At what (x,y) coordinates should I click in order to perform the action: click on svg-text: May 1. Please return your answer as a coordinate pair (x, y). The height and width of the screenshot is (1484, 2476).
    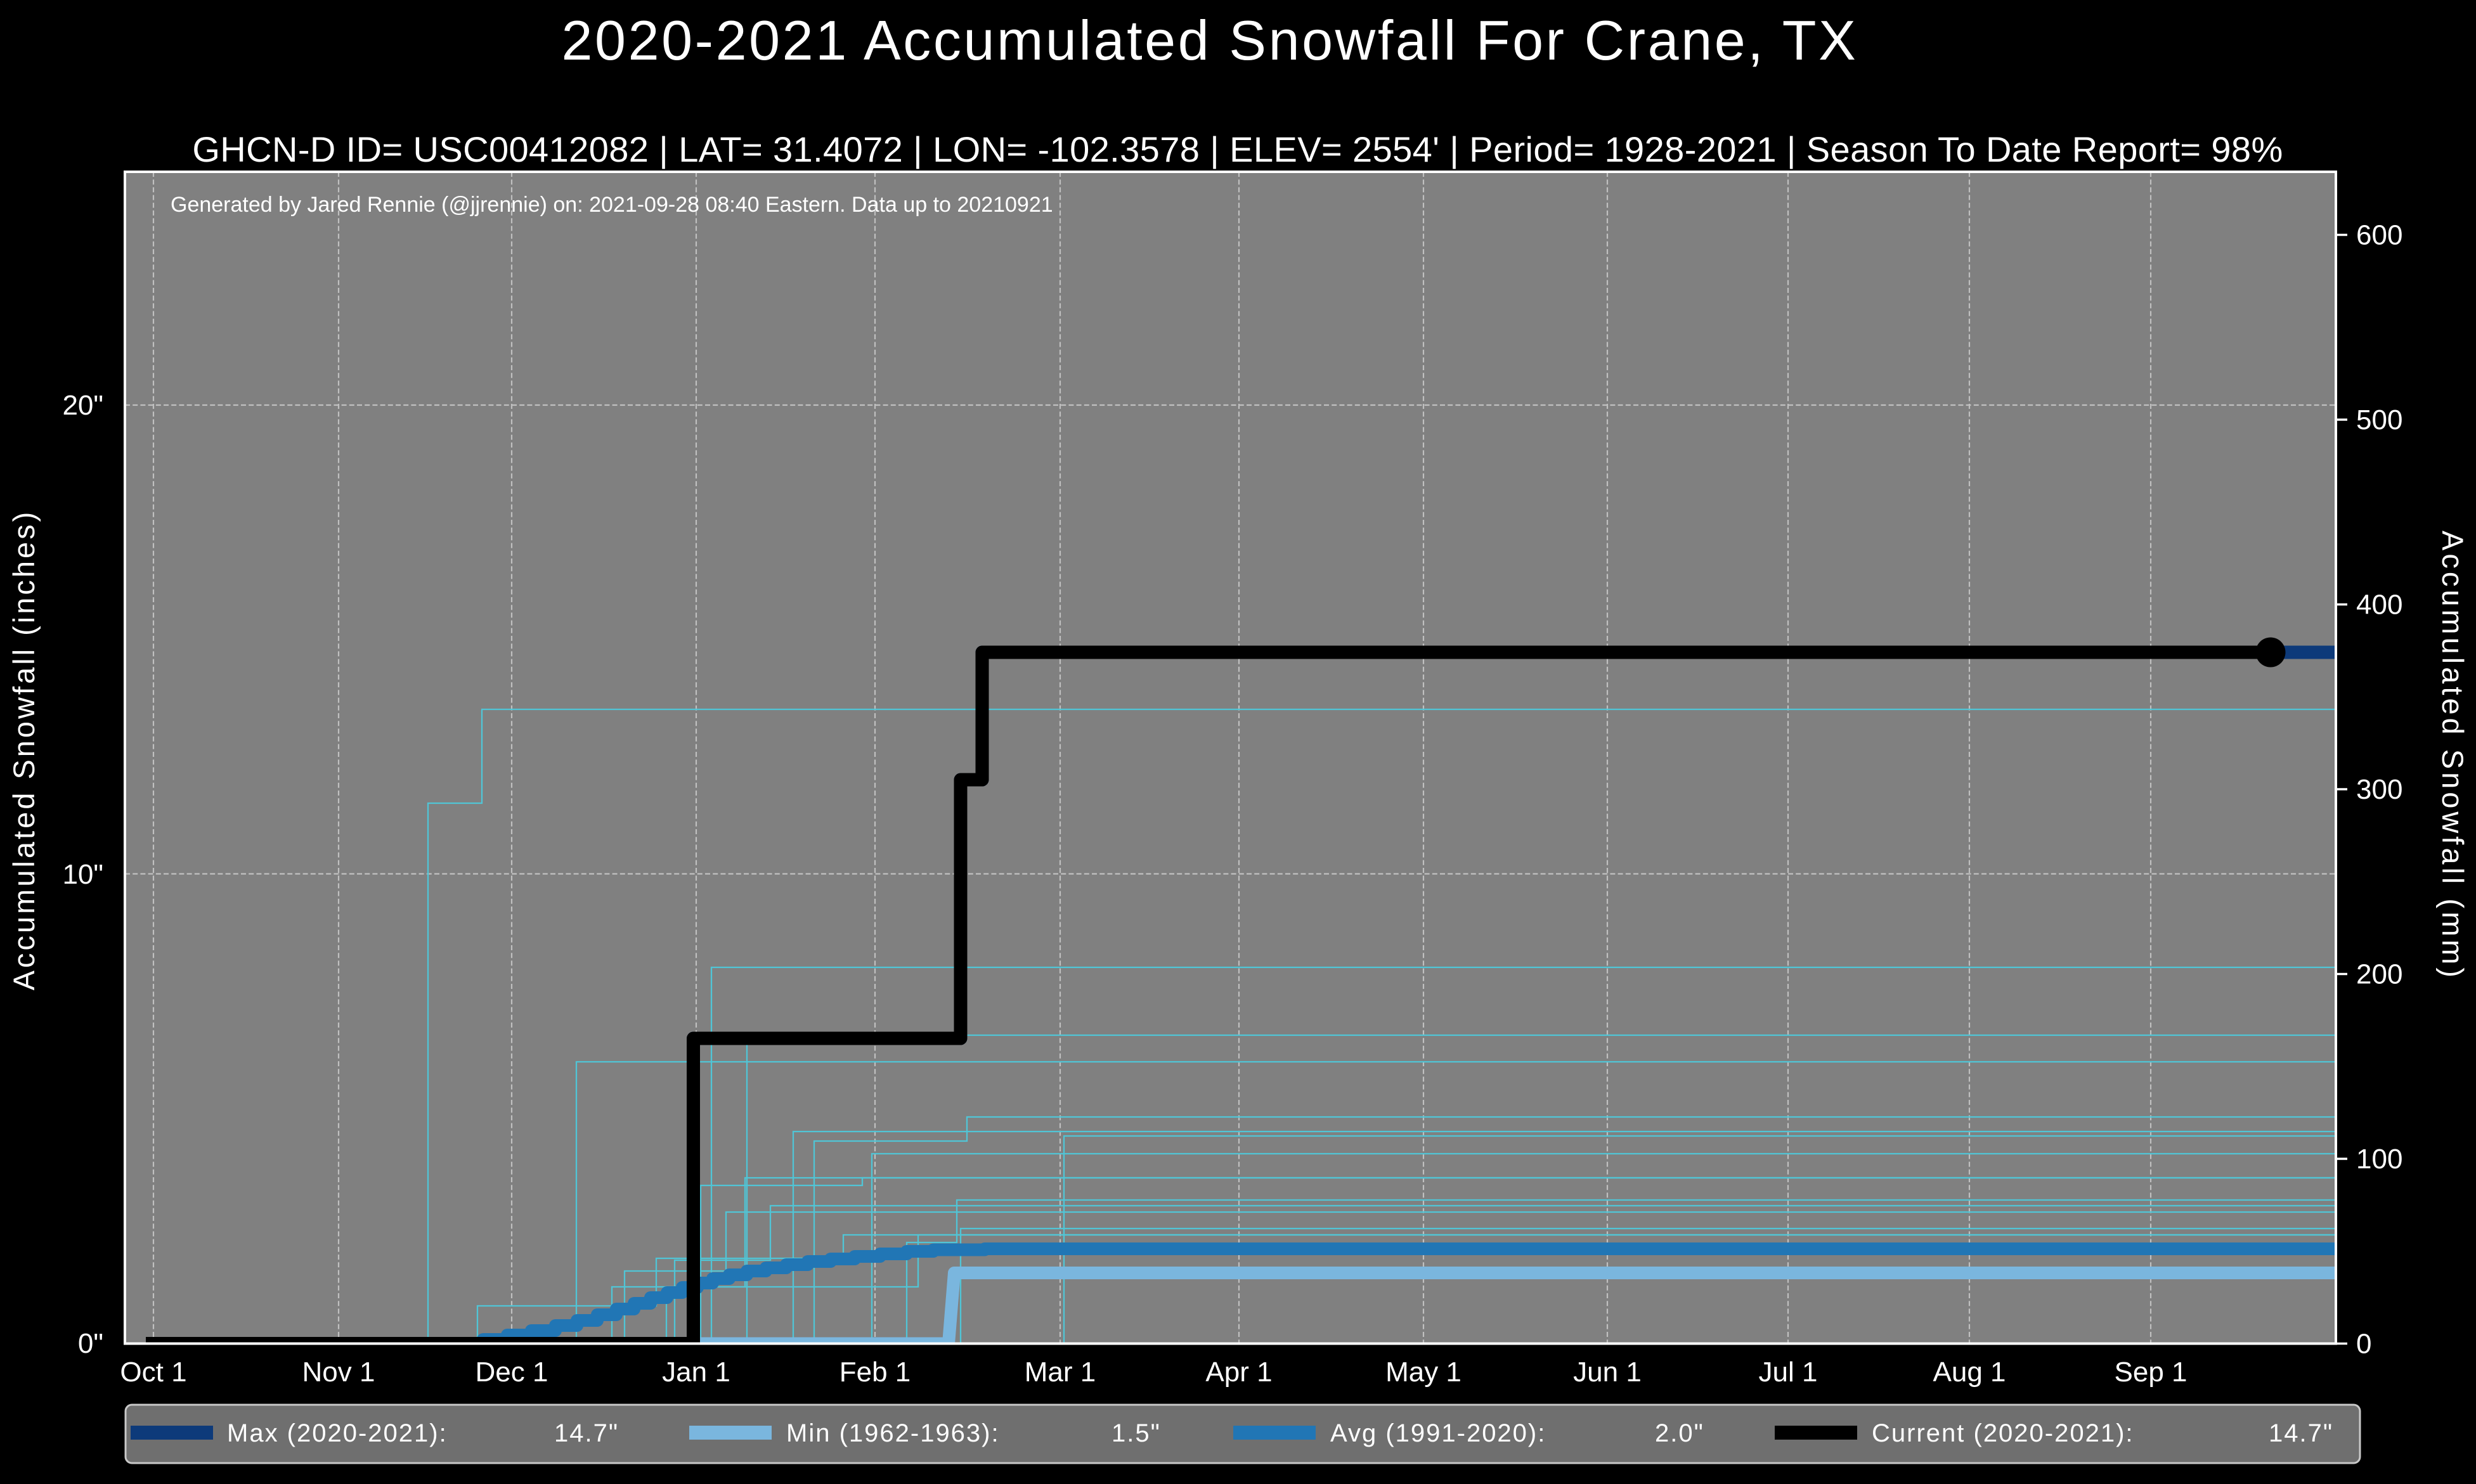
    Looking at the image, I should click on (1423, 1372).